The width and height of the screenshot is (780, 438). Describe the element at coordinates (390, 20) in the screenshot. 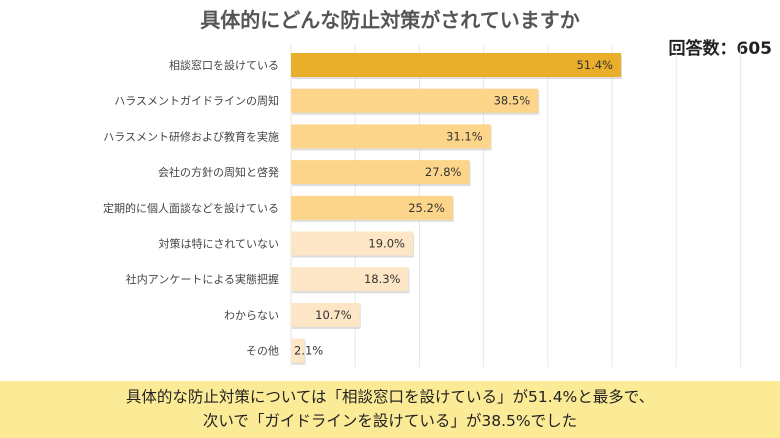

I see `chart-title: 具体的にどんな防止対策がされていますか` at that location.